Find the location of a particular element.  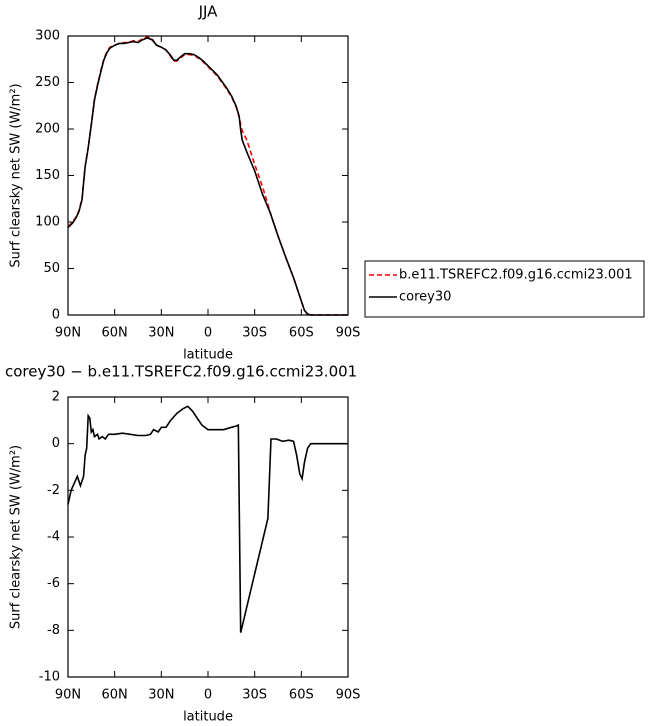

y-tick-label: 2 is located at coordinates (56, 397).